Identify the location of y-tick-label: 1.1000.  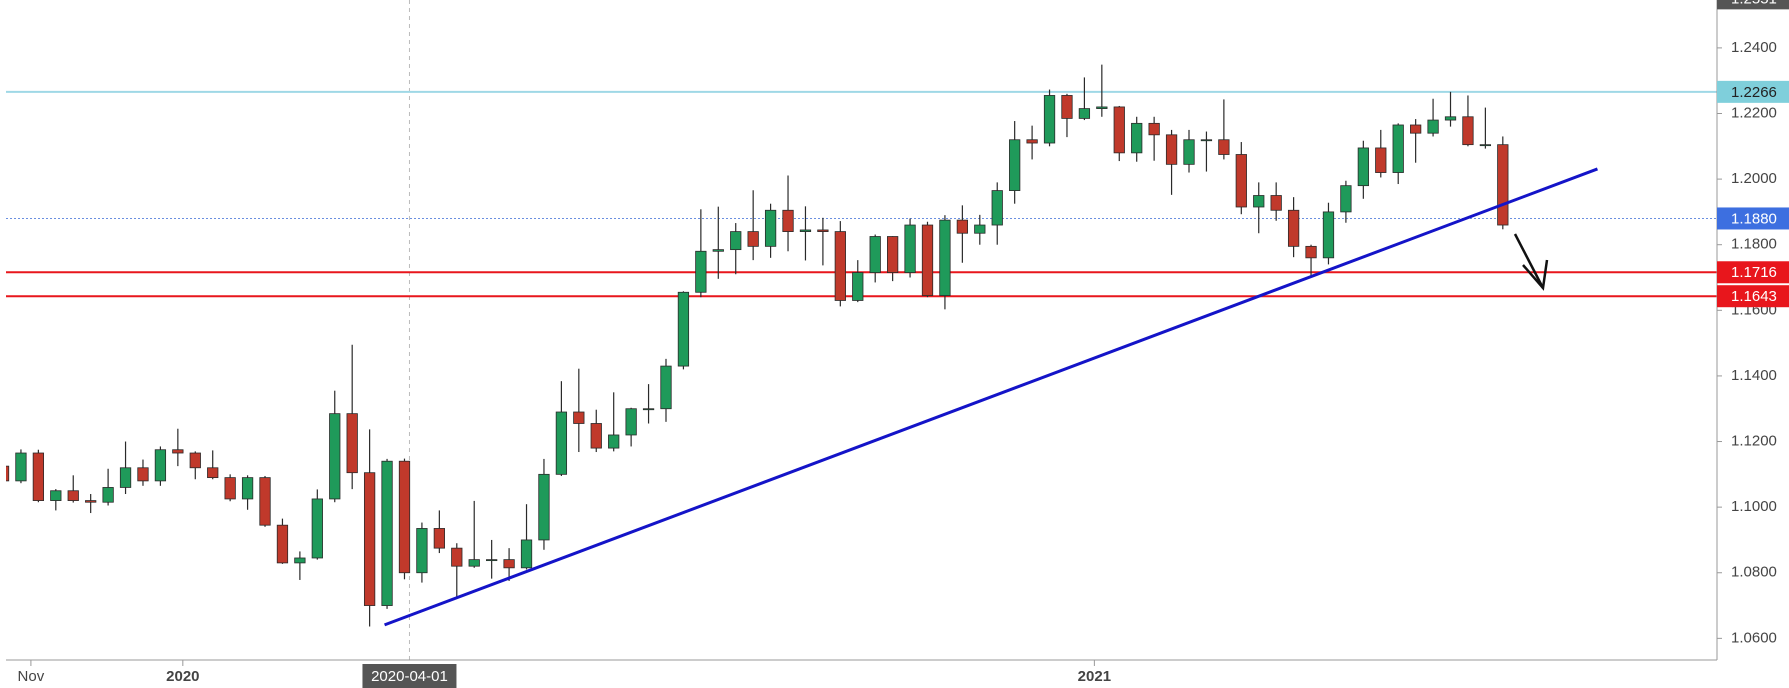
(1754, 506).